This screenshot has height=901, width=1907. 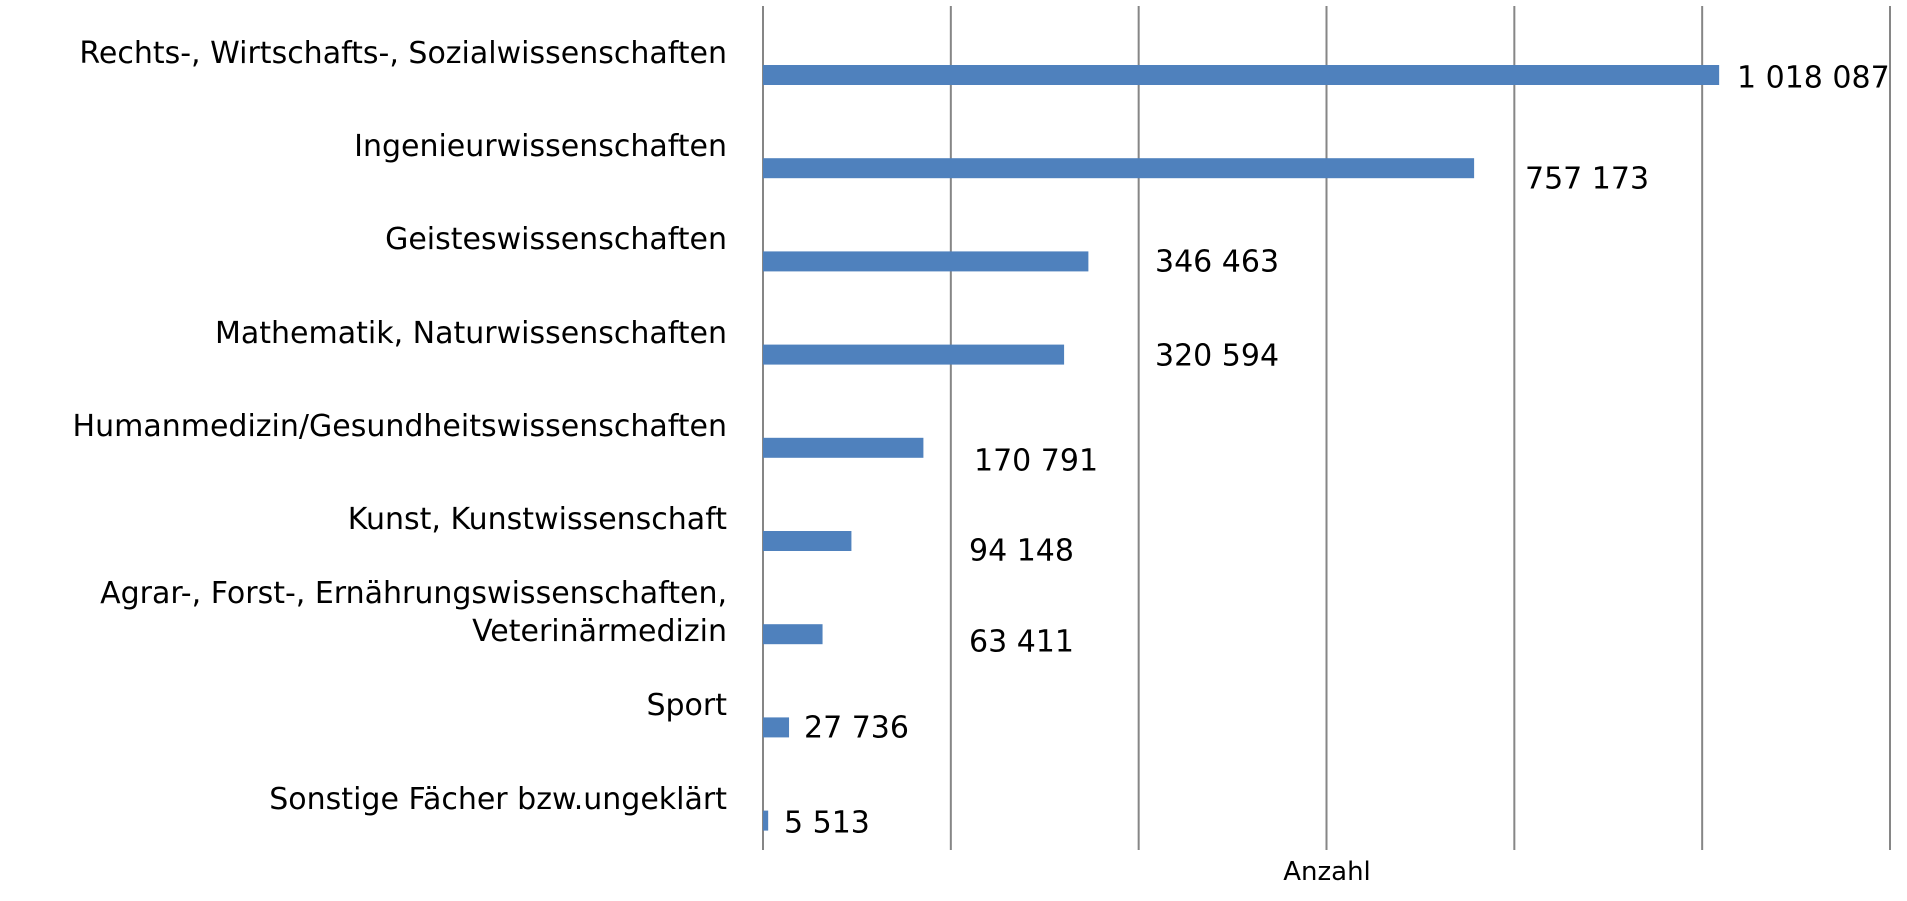 I want to click on value-label: 5 513, so click(x=827, y=823).